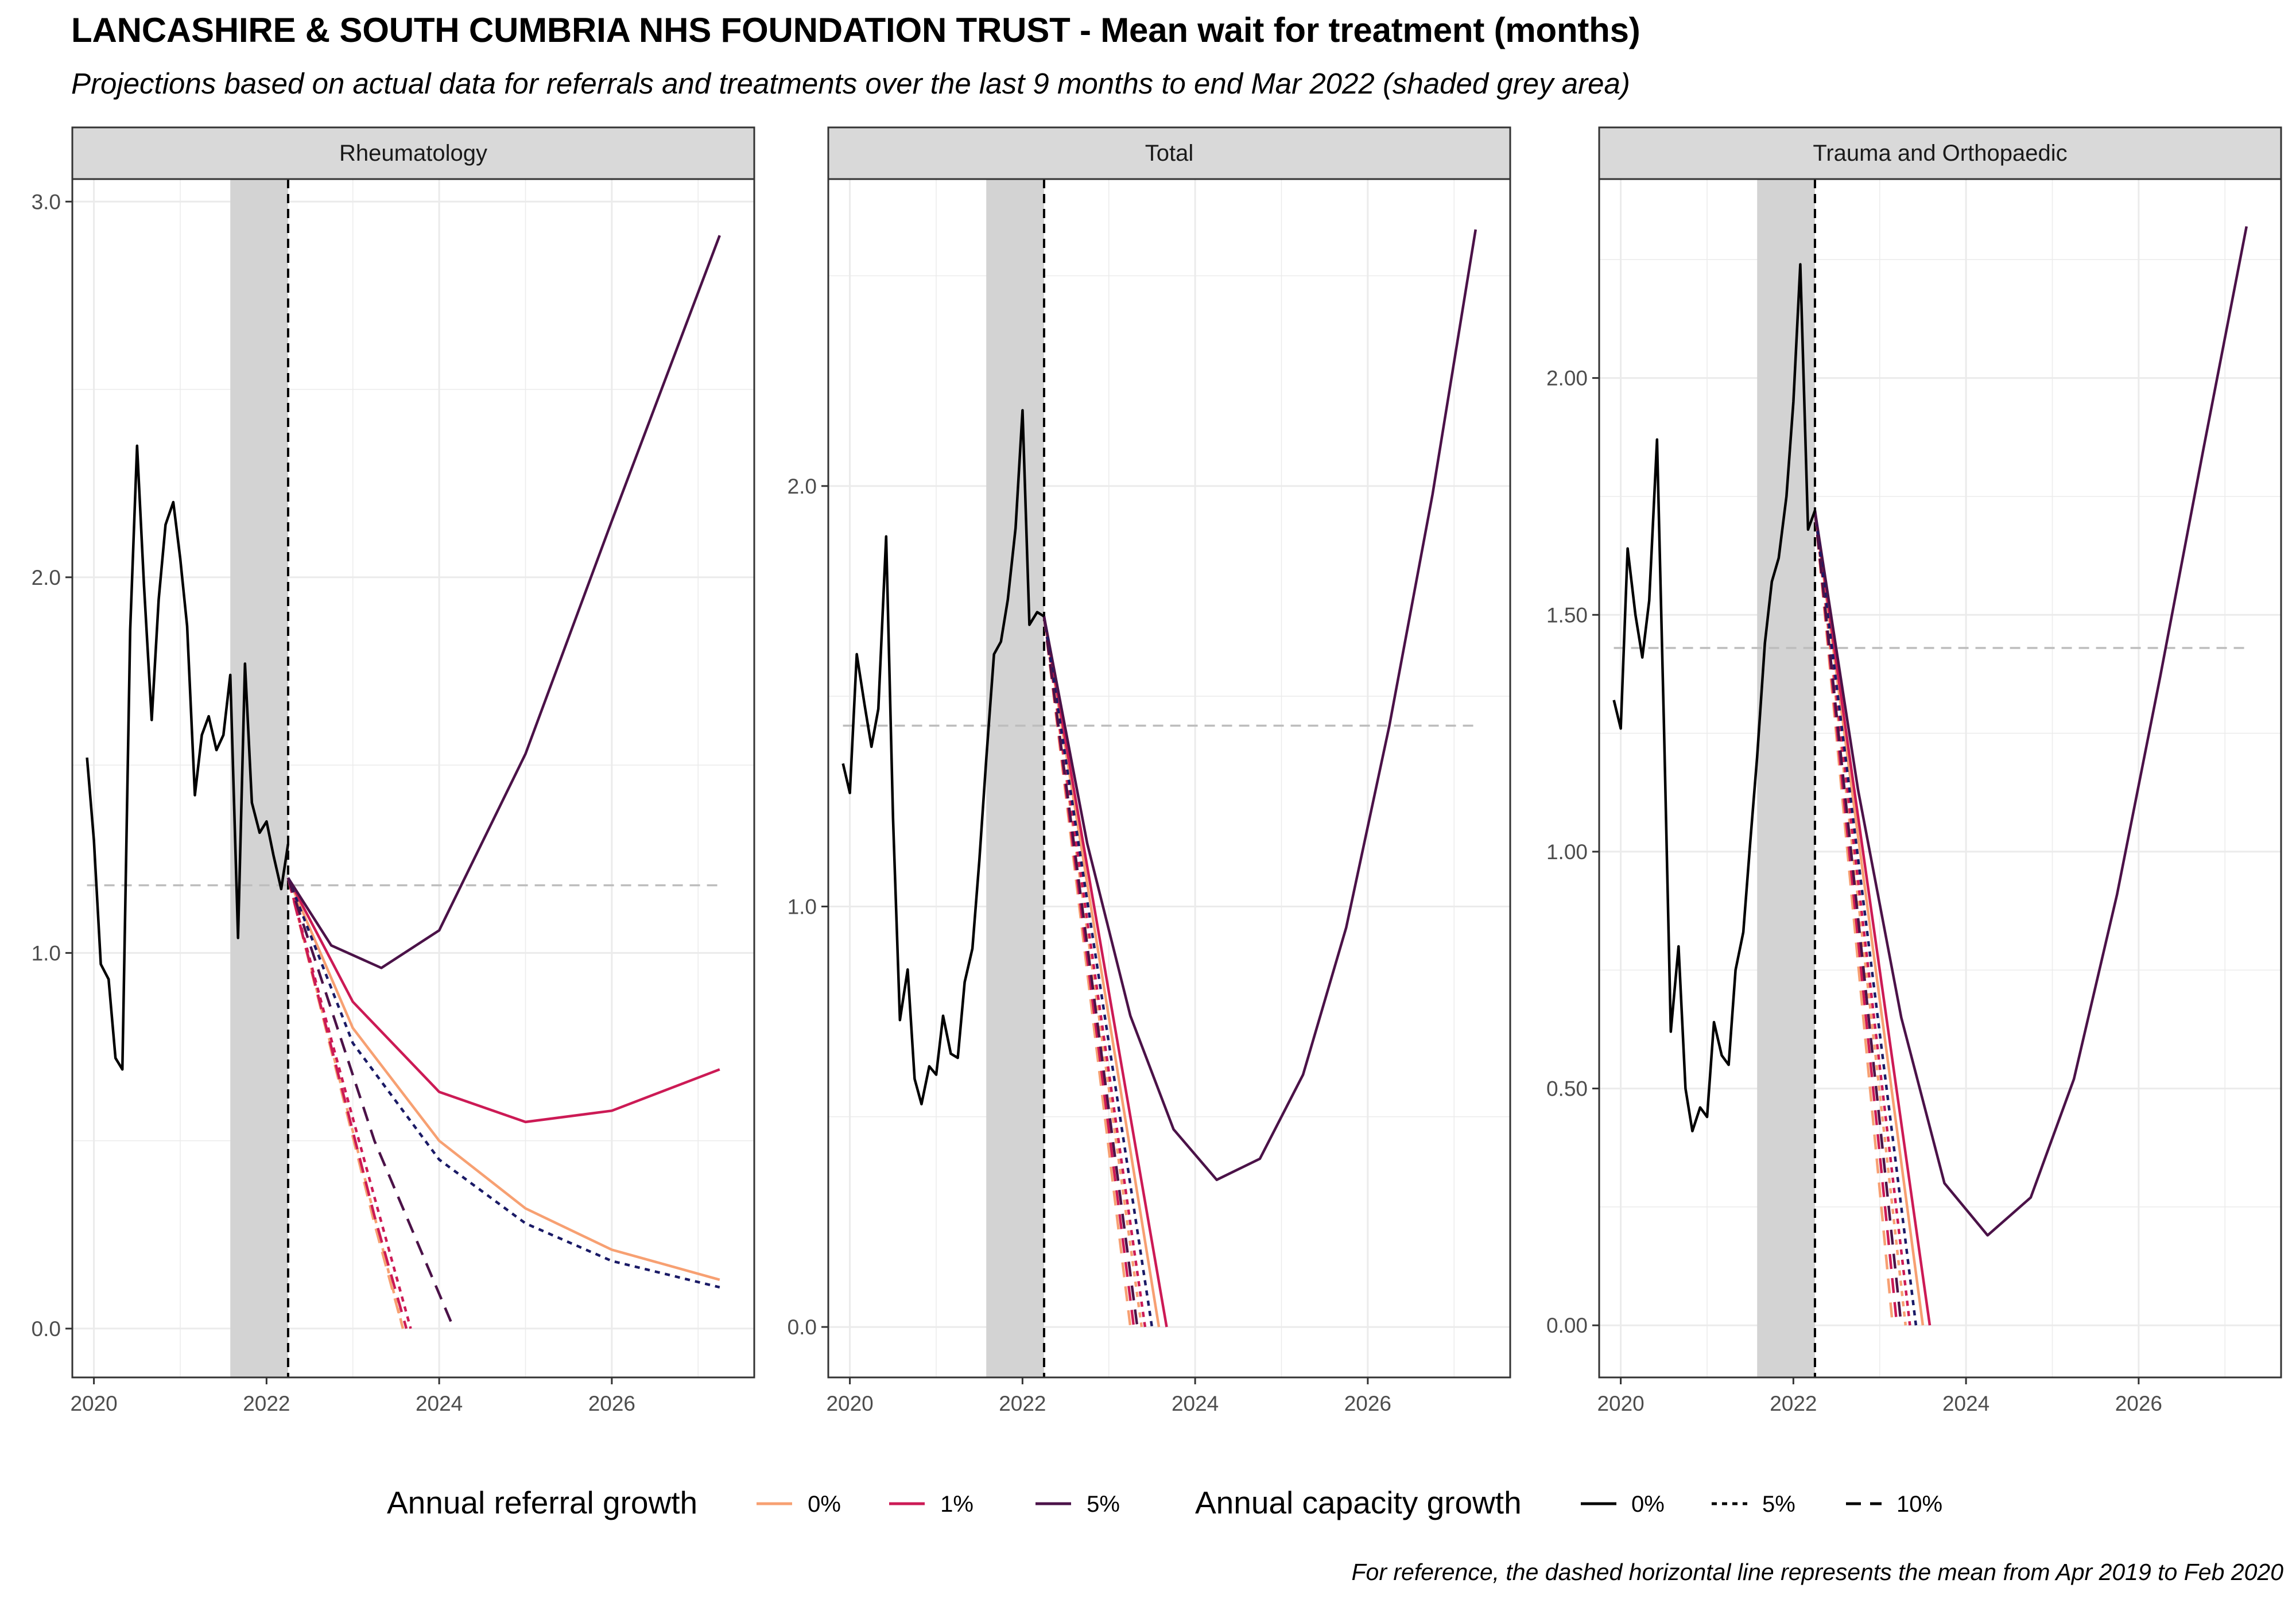  I want to click on y-tick-label: 1.00, so click(1567, 852).